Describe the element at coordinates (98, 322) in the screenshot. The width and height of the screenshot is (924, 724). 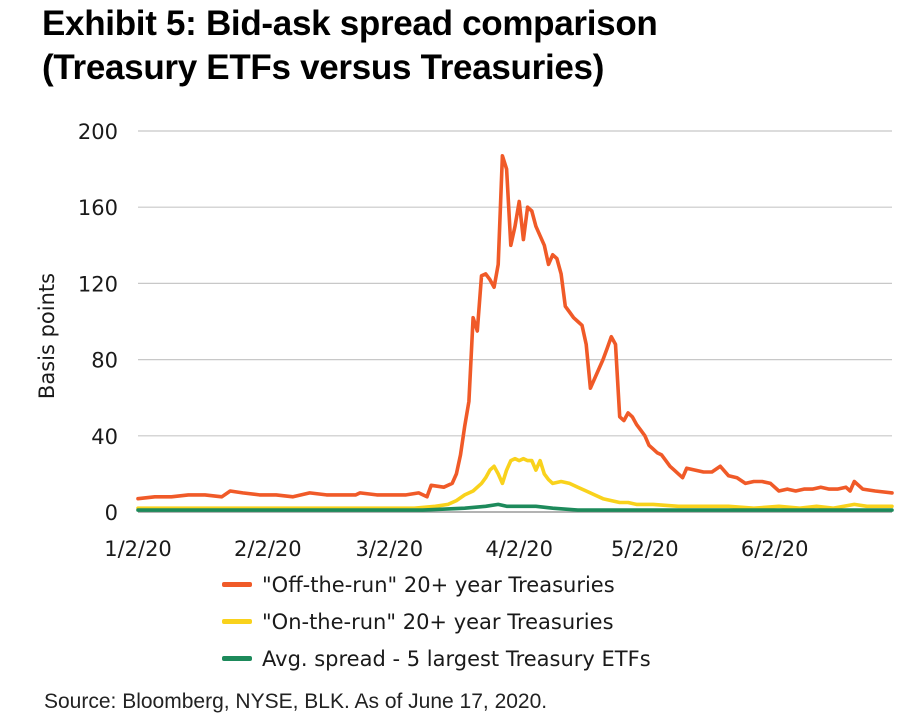
I see `y-axis: 0 40 80 120 160 200` at that location.